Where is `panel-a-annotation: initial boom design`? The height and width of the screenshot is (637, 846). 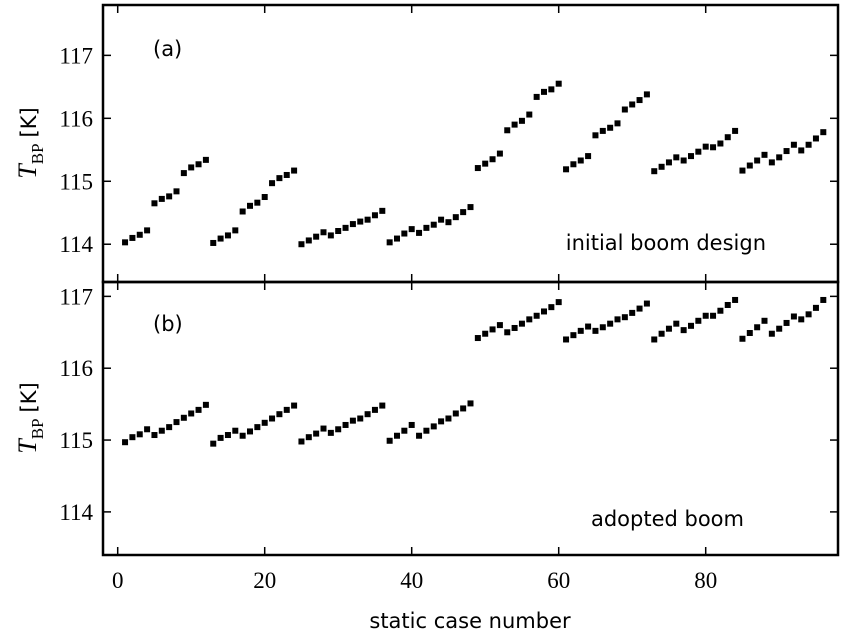
panel-a-annotation: initial boom design is located at coordinates (666, 243).